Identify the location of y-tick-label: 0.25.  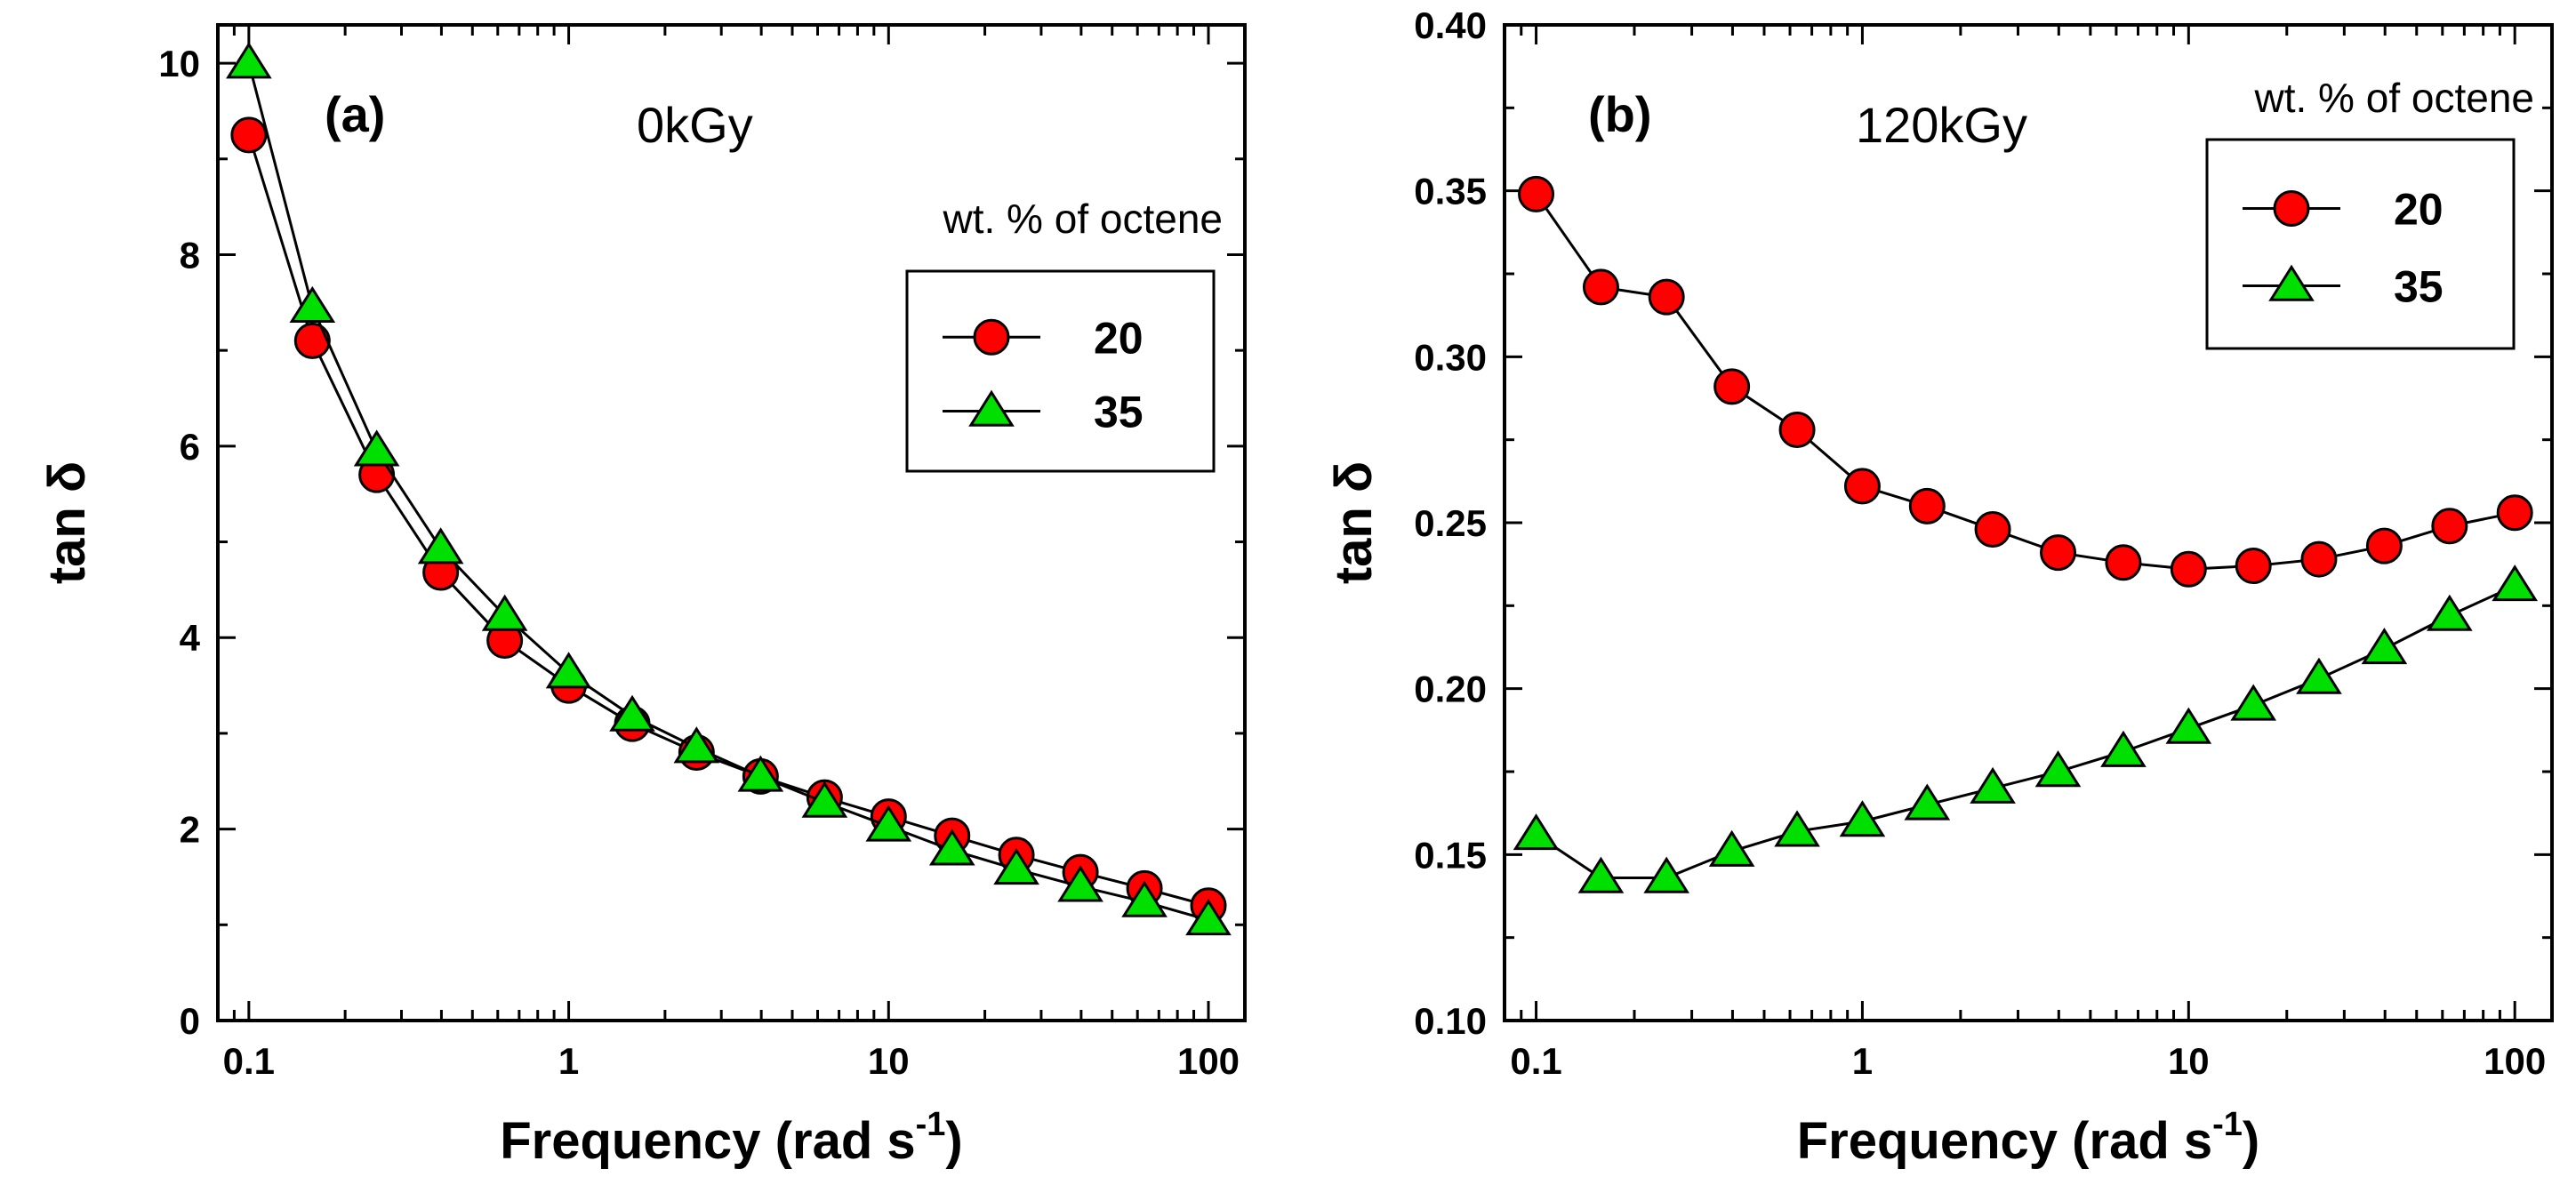
(1450, 523).